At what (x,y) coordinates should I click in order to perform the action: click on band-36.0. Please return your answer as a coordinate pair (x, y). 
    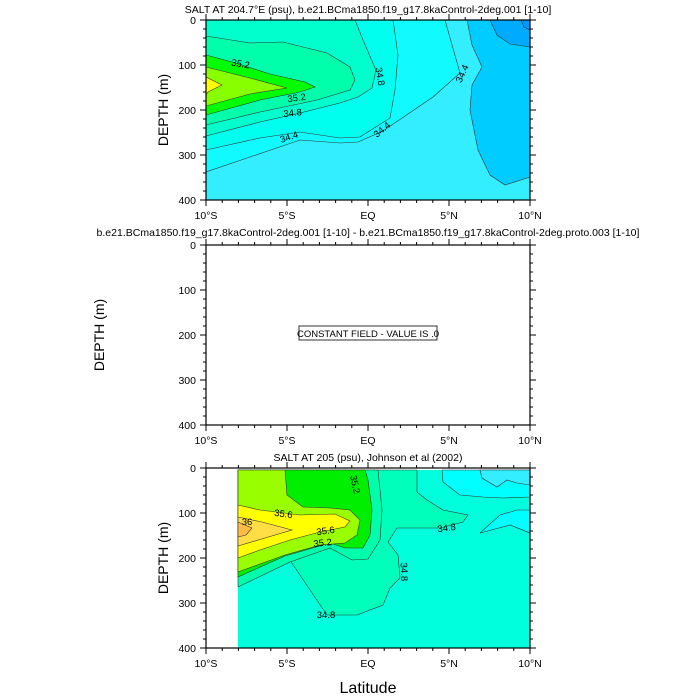
    Looking at the image, I should click on (245, 529).